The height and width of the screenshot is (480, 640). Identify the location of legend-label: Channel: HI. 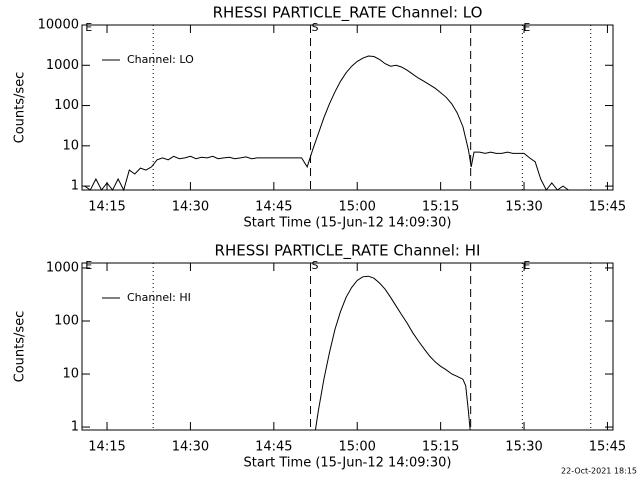
(159, 297).